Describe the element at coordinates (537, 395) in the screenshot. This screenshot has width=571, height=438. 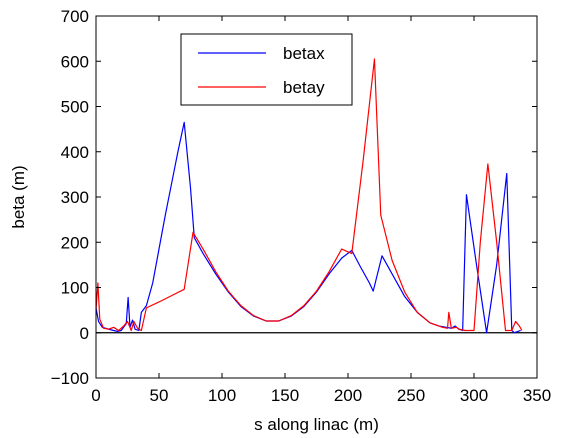
I see `x-tick-label-7: 350` at that location.